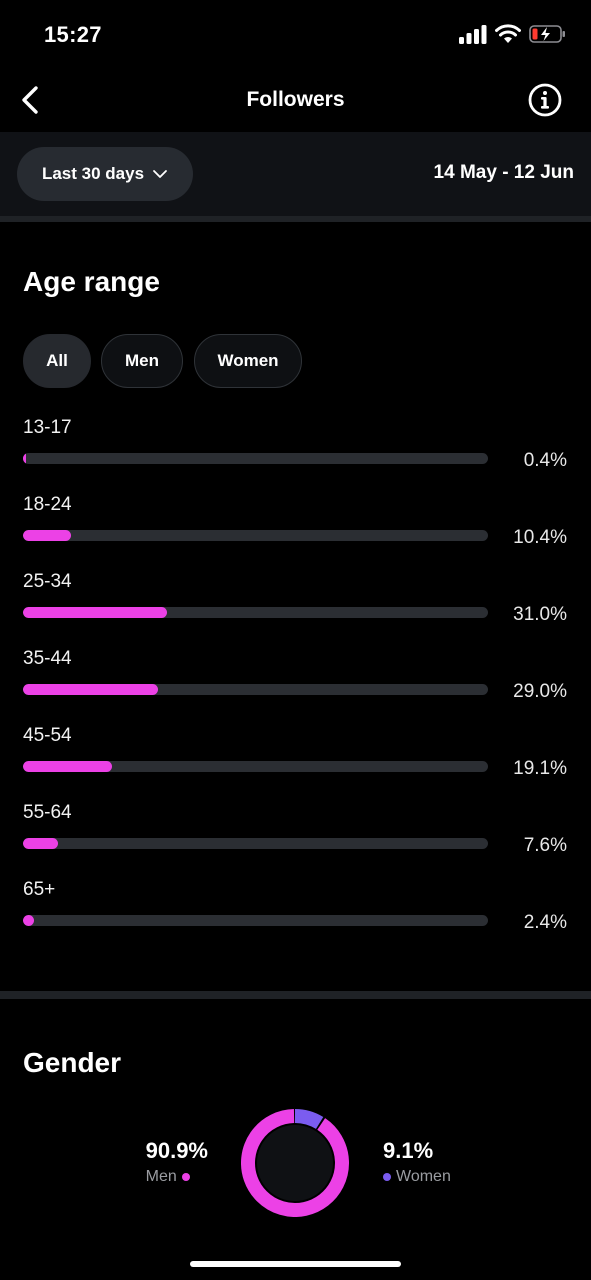 Image resolution: width=591 pixels, height=1280 pixels. I want to click on status-bar: 15:27, so click(295, 35).